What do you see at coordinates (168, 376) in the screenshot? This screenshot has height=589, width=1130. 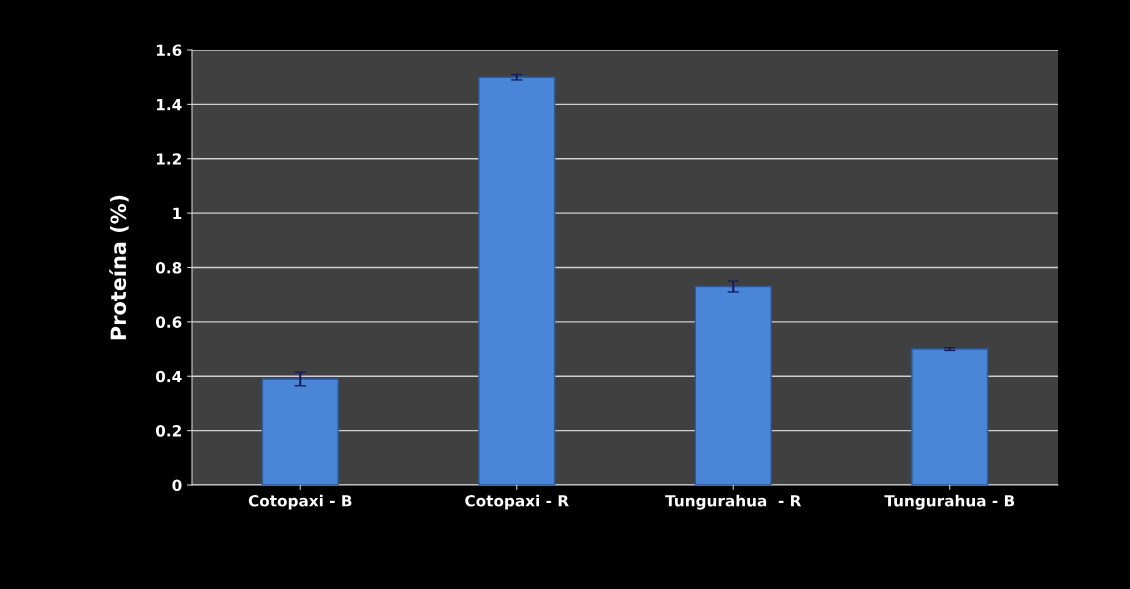 I see `y-tick-label: 0.4` at bounding box center [168, 376].